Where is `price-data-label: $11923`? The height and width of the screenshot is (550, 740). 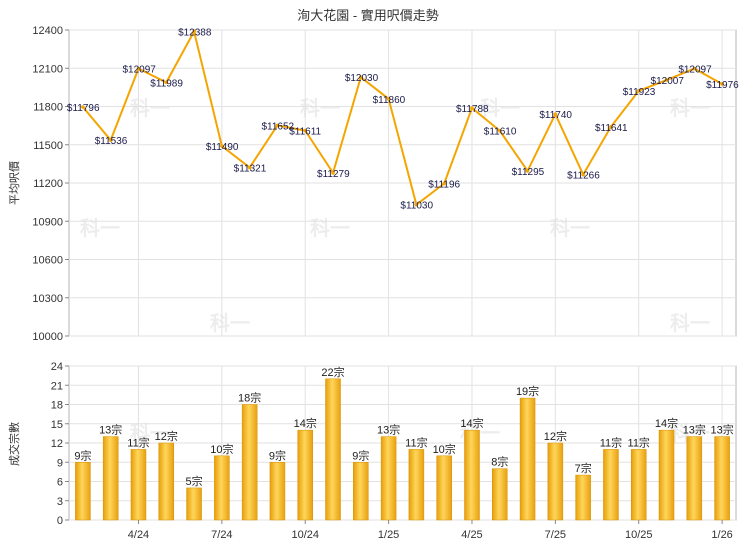
price-data-label: $11923 is located at coordinates (639, 92).